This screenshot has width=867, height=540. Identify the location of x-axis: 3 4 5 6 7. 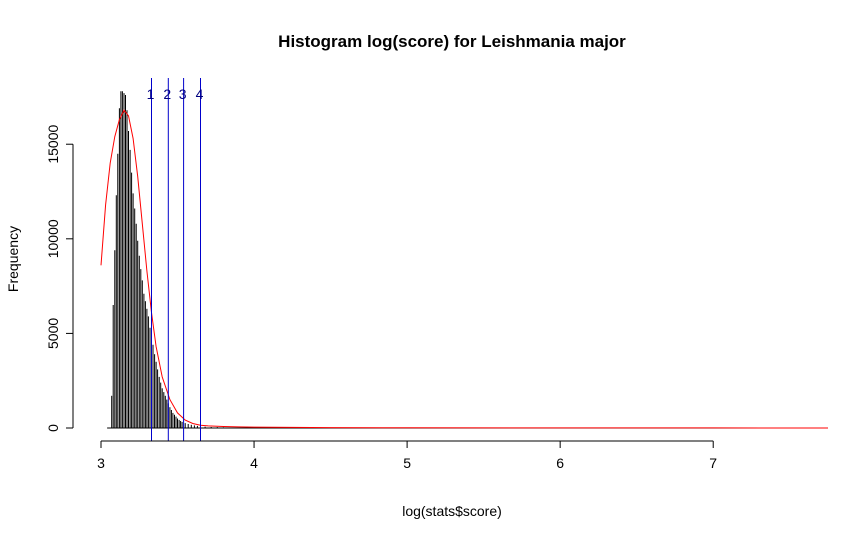
(407, 455).